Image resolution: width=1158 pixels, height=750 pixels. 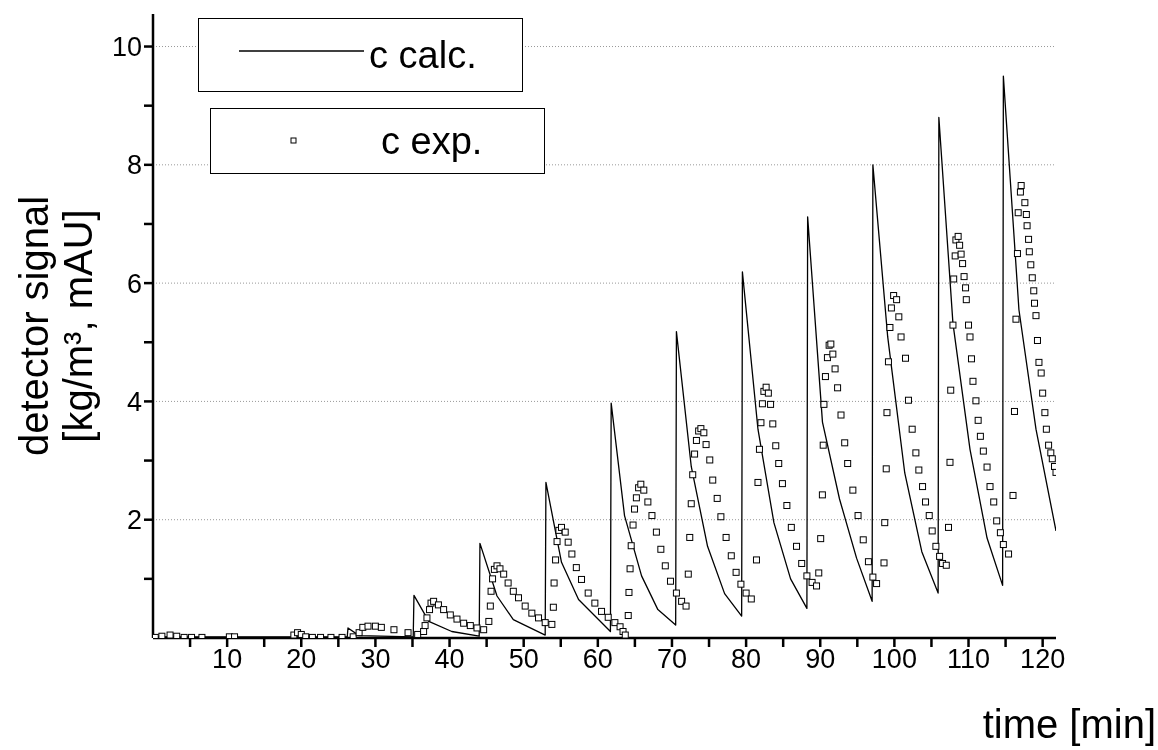 What do you see at coordinates (134, 402) in the screenshot?
I see `y-tick-label: 4` at bounding box center [134, 402].